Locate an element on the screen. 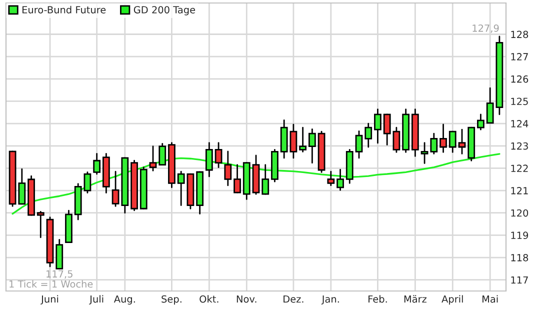  x-tick-label: Dez. is located at coordinates (294, 299).